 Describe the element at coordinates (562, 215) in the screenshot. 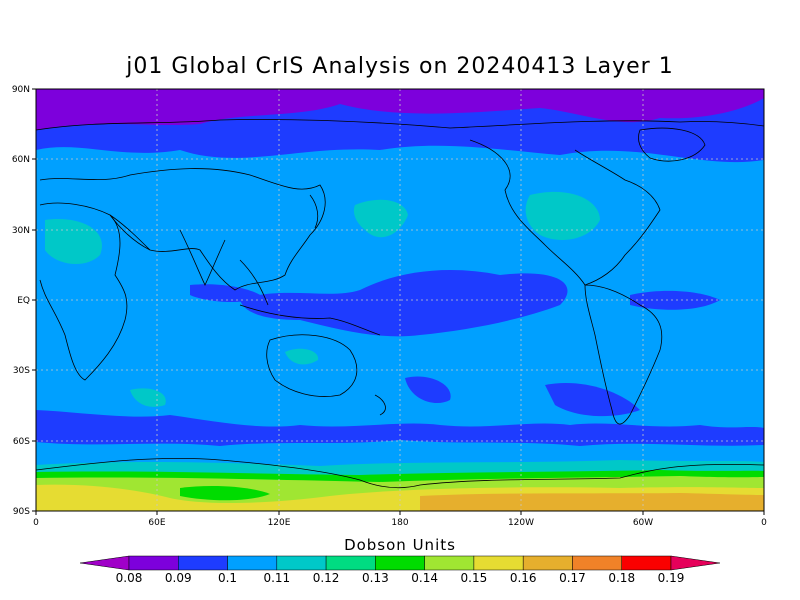

I see `field-namerica-high` at that location.